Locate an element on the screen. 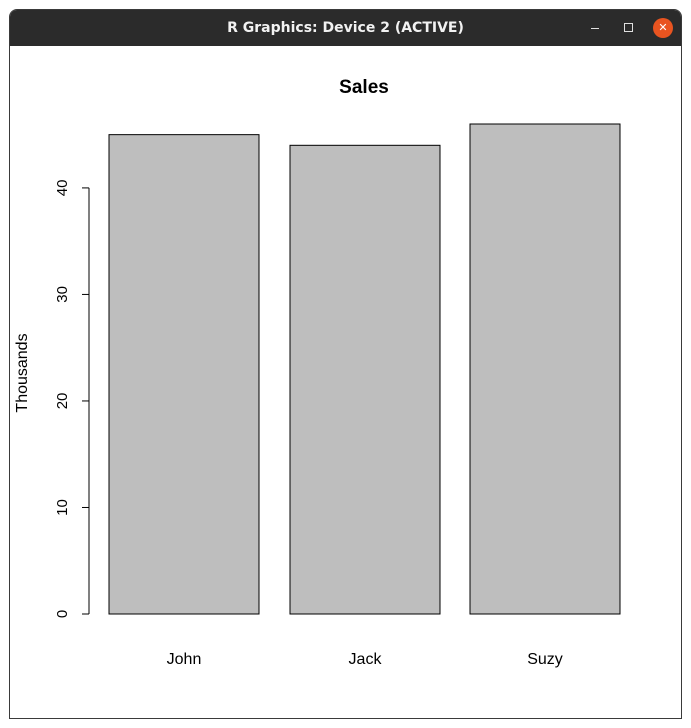 This screenshot has height=728, width=691. y-tick-label-30: 30 is located at coordinates (62, 294).